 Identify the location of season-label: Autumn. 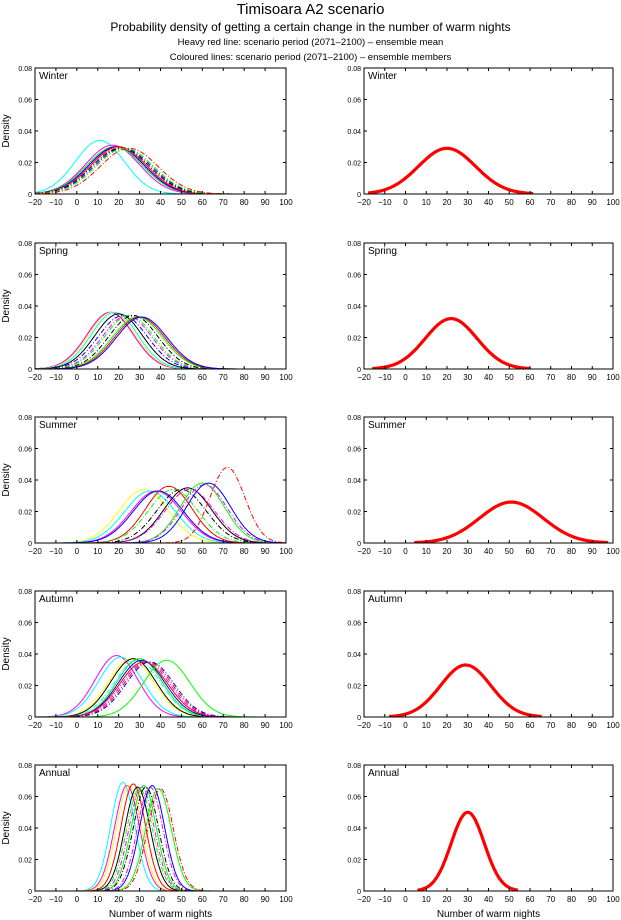
(56, 599).